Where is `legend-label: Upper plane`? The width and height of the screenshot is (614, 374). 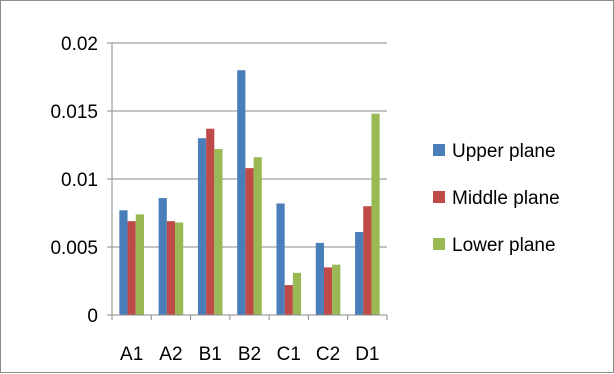 legend-label: Upper plane is located at coordinates (504, 151).